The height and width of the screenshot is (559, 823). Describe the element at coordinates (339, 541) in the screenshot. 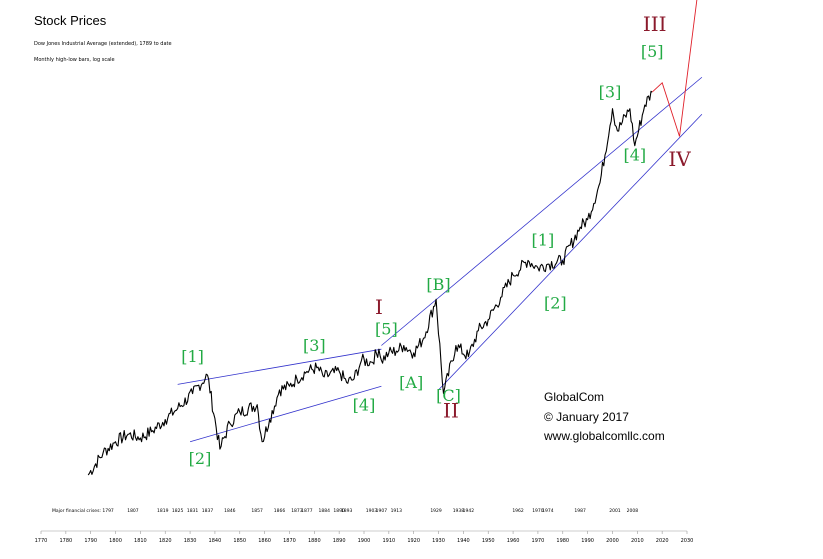

I see `x-tick-label-12: 1890` at that location.